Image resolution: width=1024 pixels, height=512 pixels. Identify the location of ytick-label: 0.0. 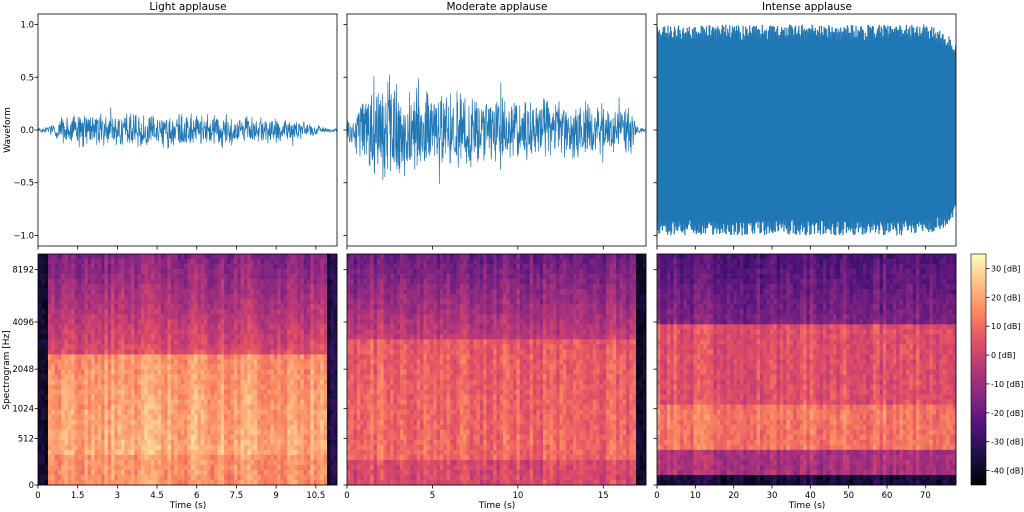
(27, 131).